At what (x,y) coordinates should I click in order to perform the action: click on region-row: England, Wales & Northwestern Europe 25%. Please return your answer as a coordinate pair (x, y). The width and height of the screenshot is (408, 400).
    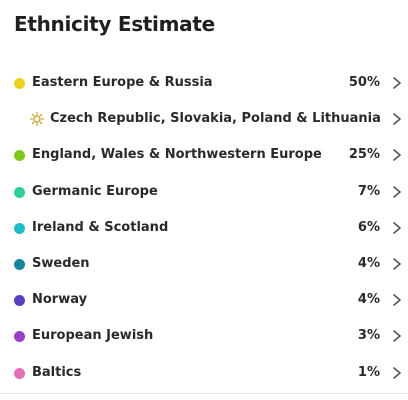
    Looking at the image, I should click on (204, 156).